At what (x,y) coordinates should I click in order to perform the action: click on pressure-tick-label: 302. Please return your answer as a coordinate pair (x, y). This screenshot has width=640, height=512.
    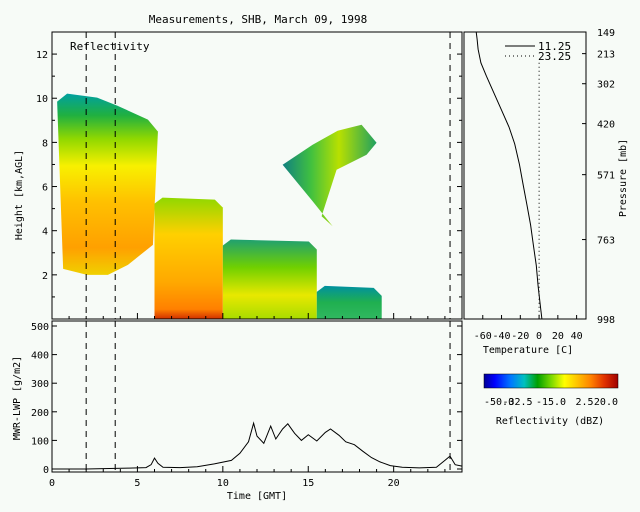
    Looking at the image, I should click on (606, 85).